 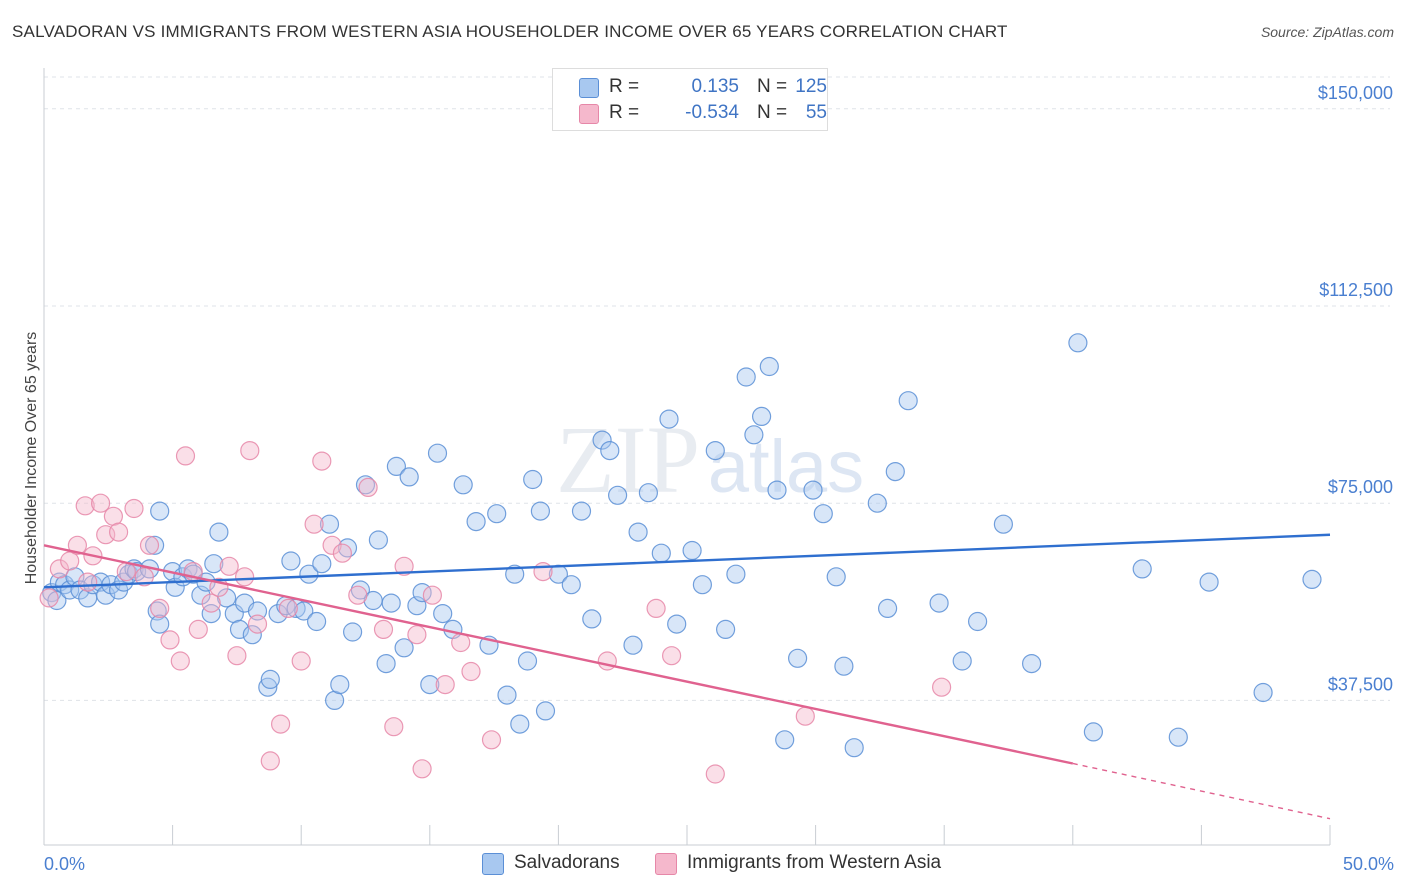 What do you see at coordinates (786, 466) in the screenshot?
I see `watermark-atlas: atlas` at bounding box center [786, 466].